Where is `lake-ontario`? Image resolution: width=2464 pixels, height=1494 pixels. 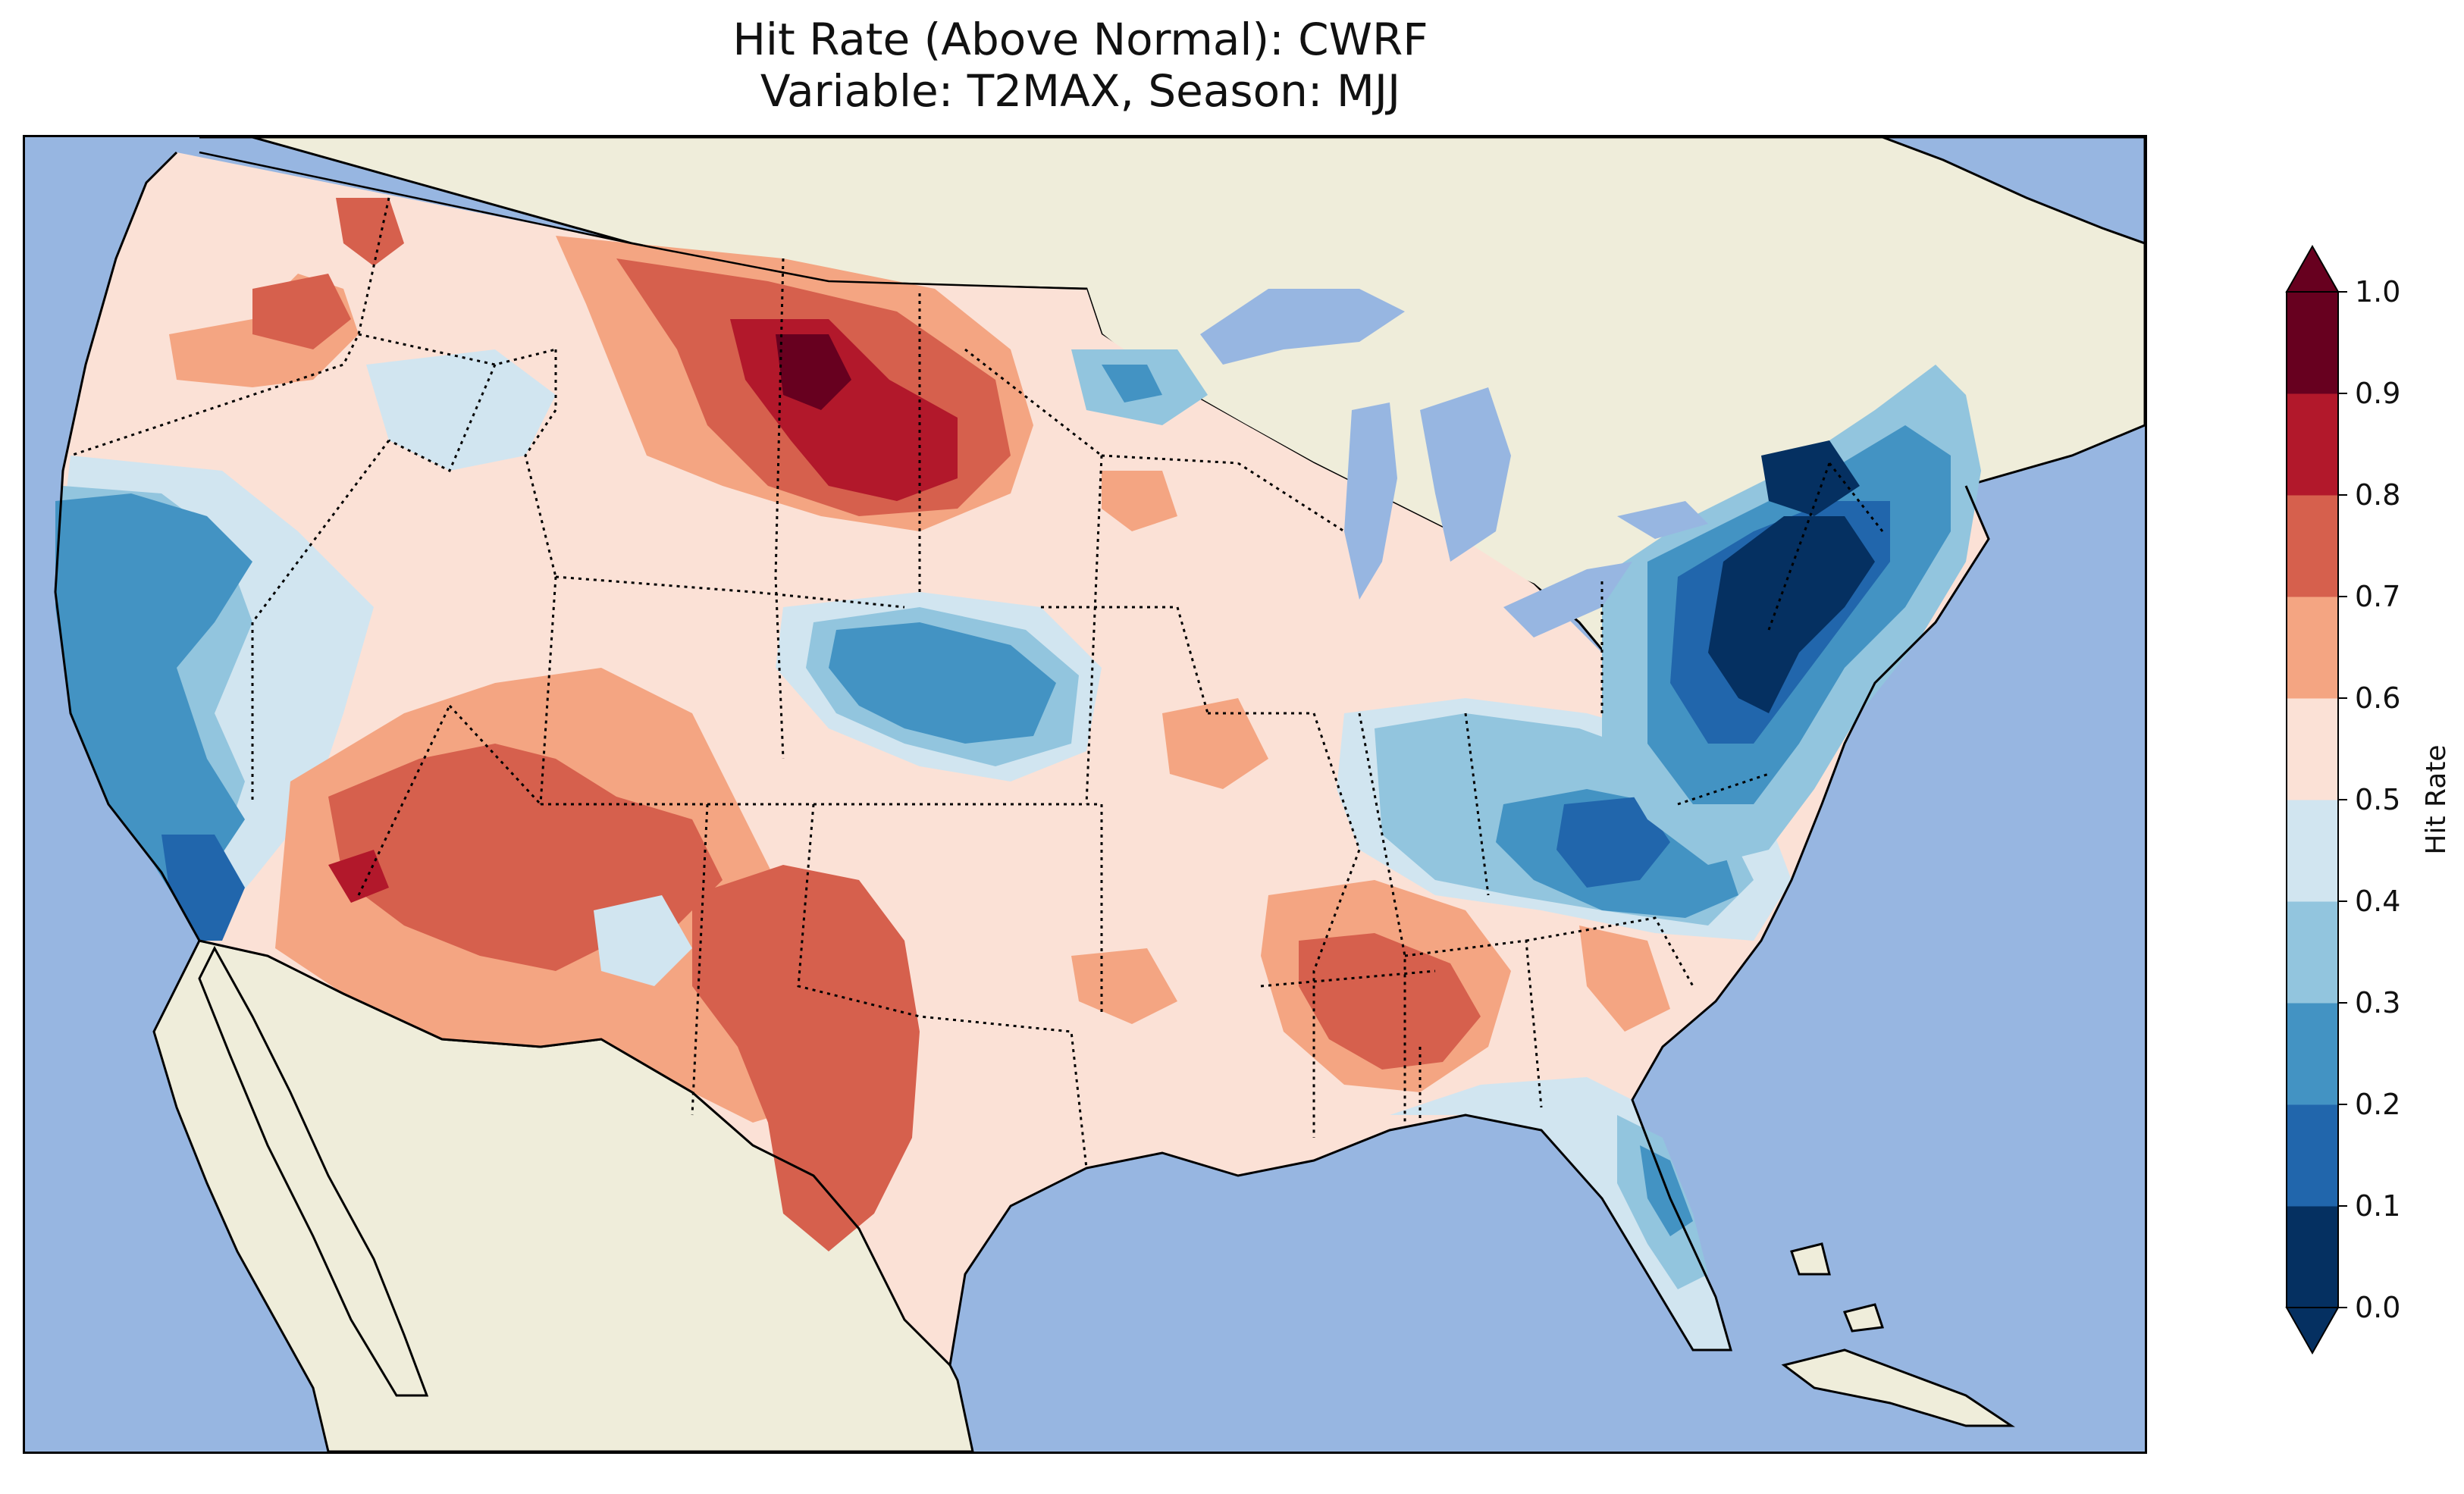 lake-ontario is located at coordinates (1662, 520).